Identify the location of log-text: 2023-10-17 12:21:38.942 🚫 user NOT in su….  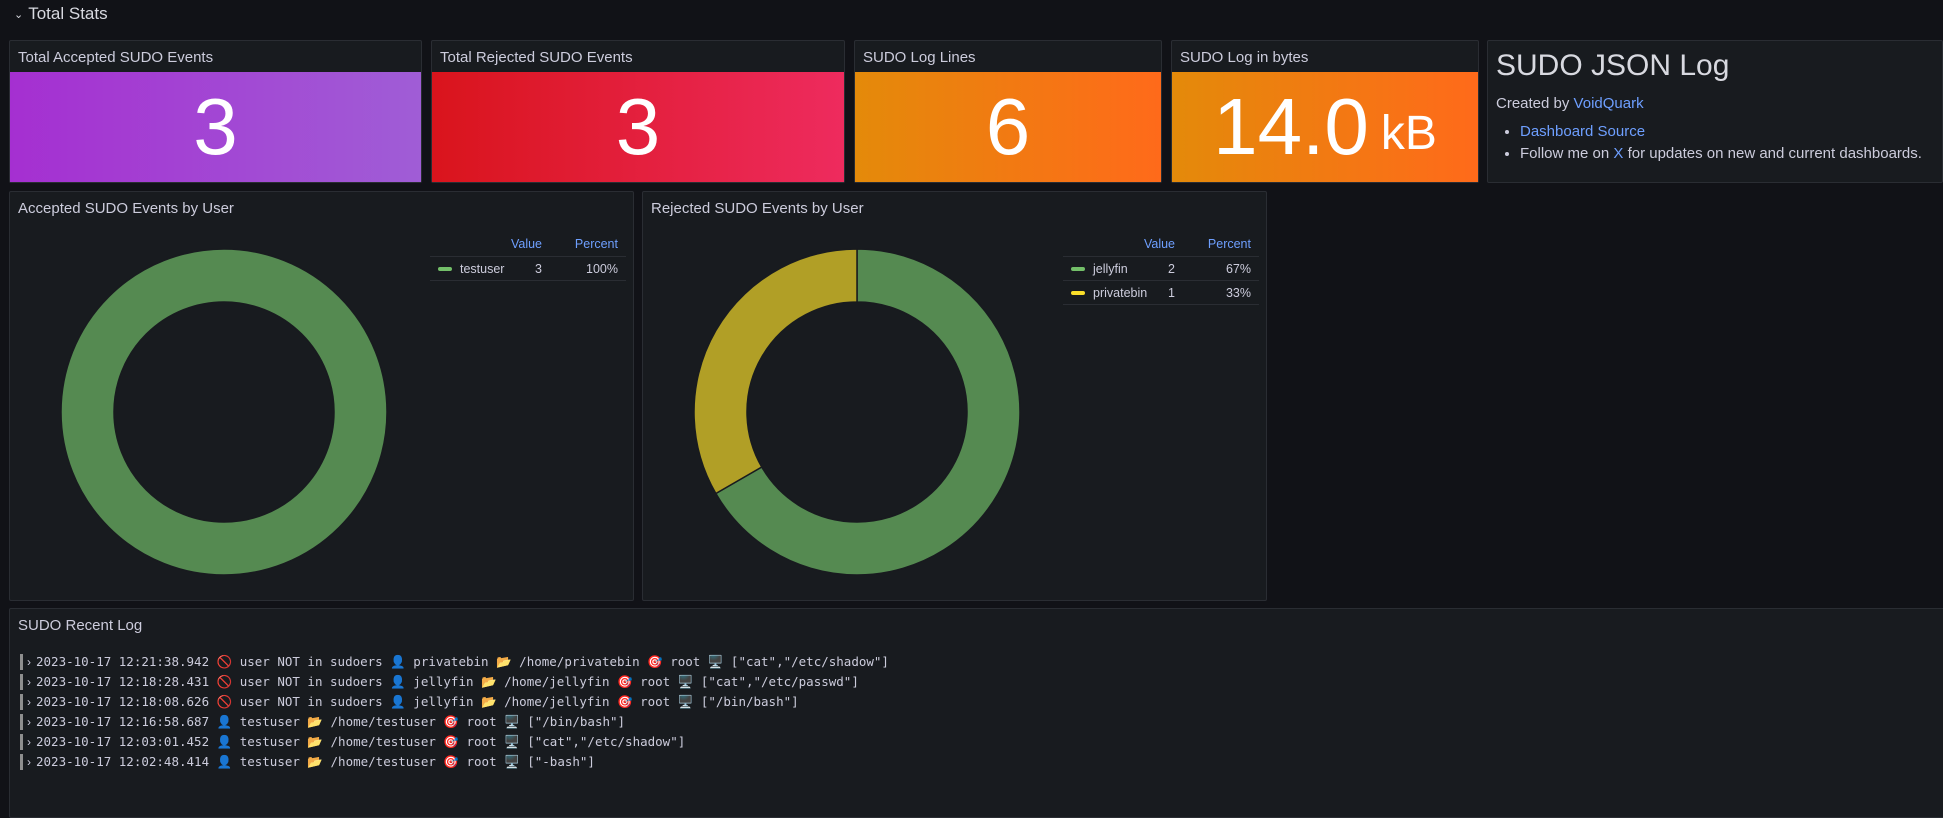
(462, 661).